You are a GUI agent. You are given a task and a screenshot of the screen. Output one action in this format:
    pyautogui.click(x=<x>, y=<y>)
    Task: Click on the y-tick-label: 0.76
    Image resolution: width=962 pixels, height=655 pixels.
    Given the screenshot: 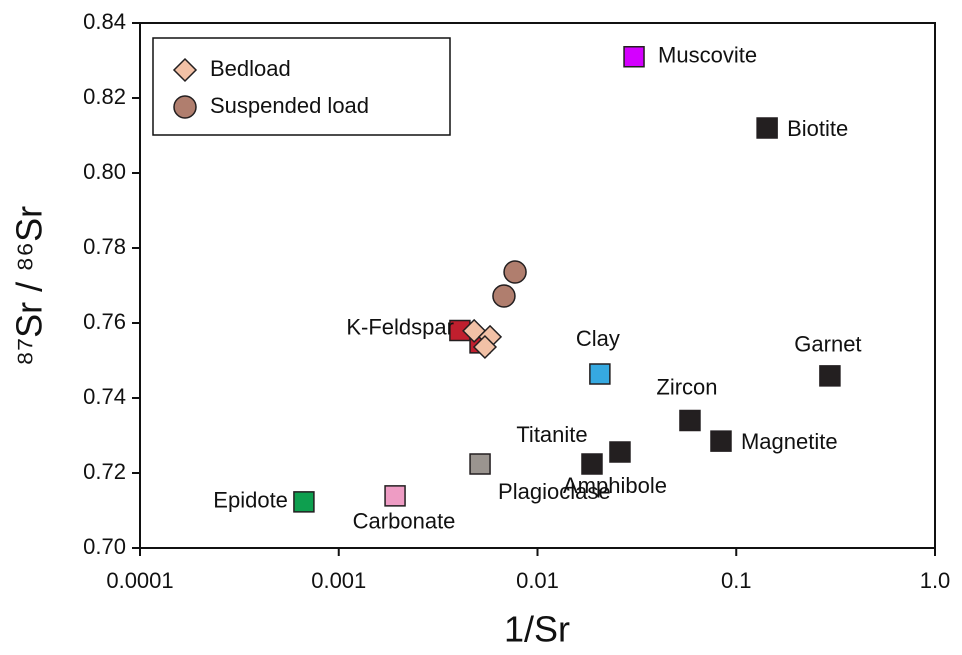 What is the action you would take?
    pyautogui.click(x=104, y=321)
    